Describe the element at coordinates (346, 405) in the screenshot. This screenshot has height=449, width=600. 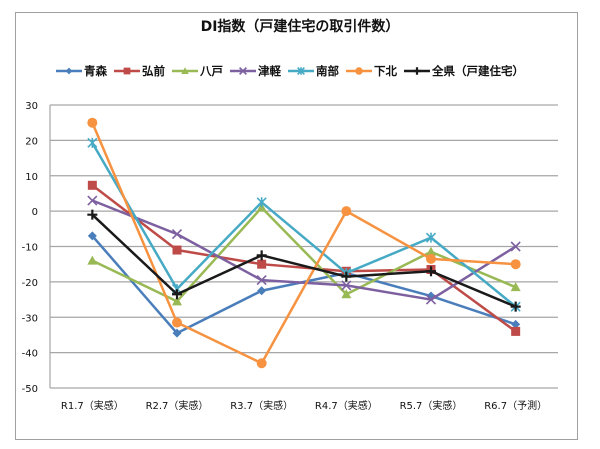
I see `x-tick-label: R4.7（実感）` at that location.